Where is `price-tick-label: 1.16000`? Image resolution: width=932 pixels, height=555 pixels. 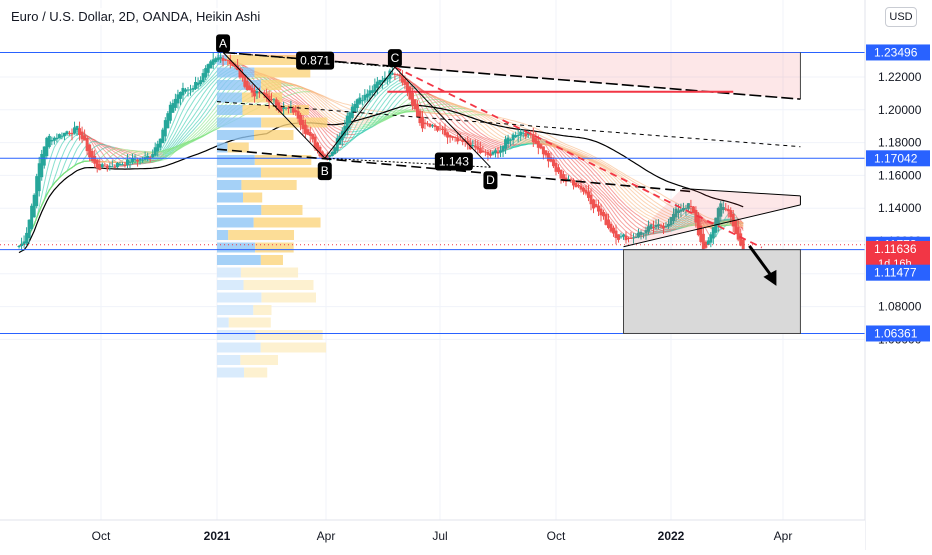 price-tick-label: 1.16000 is located at coordinates (900, 175).